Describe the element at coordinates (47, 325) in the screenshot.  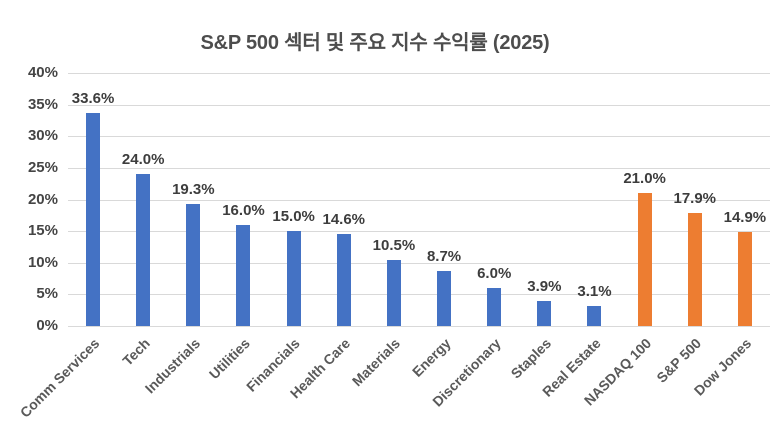
I see `y-axis-tick-label: 0%` at that location.